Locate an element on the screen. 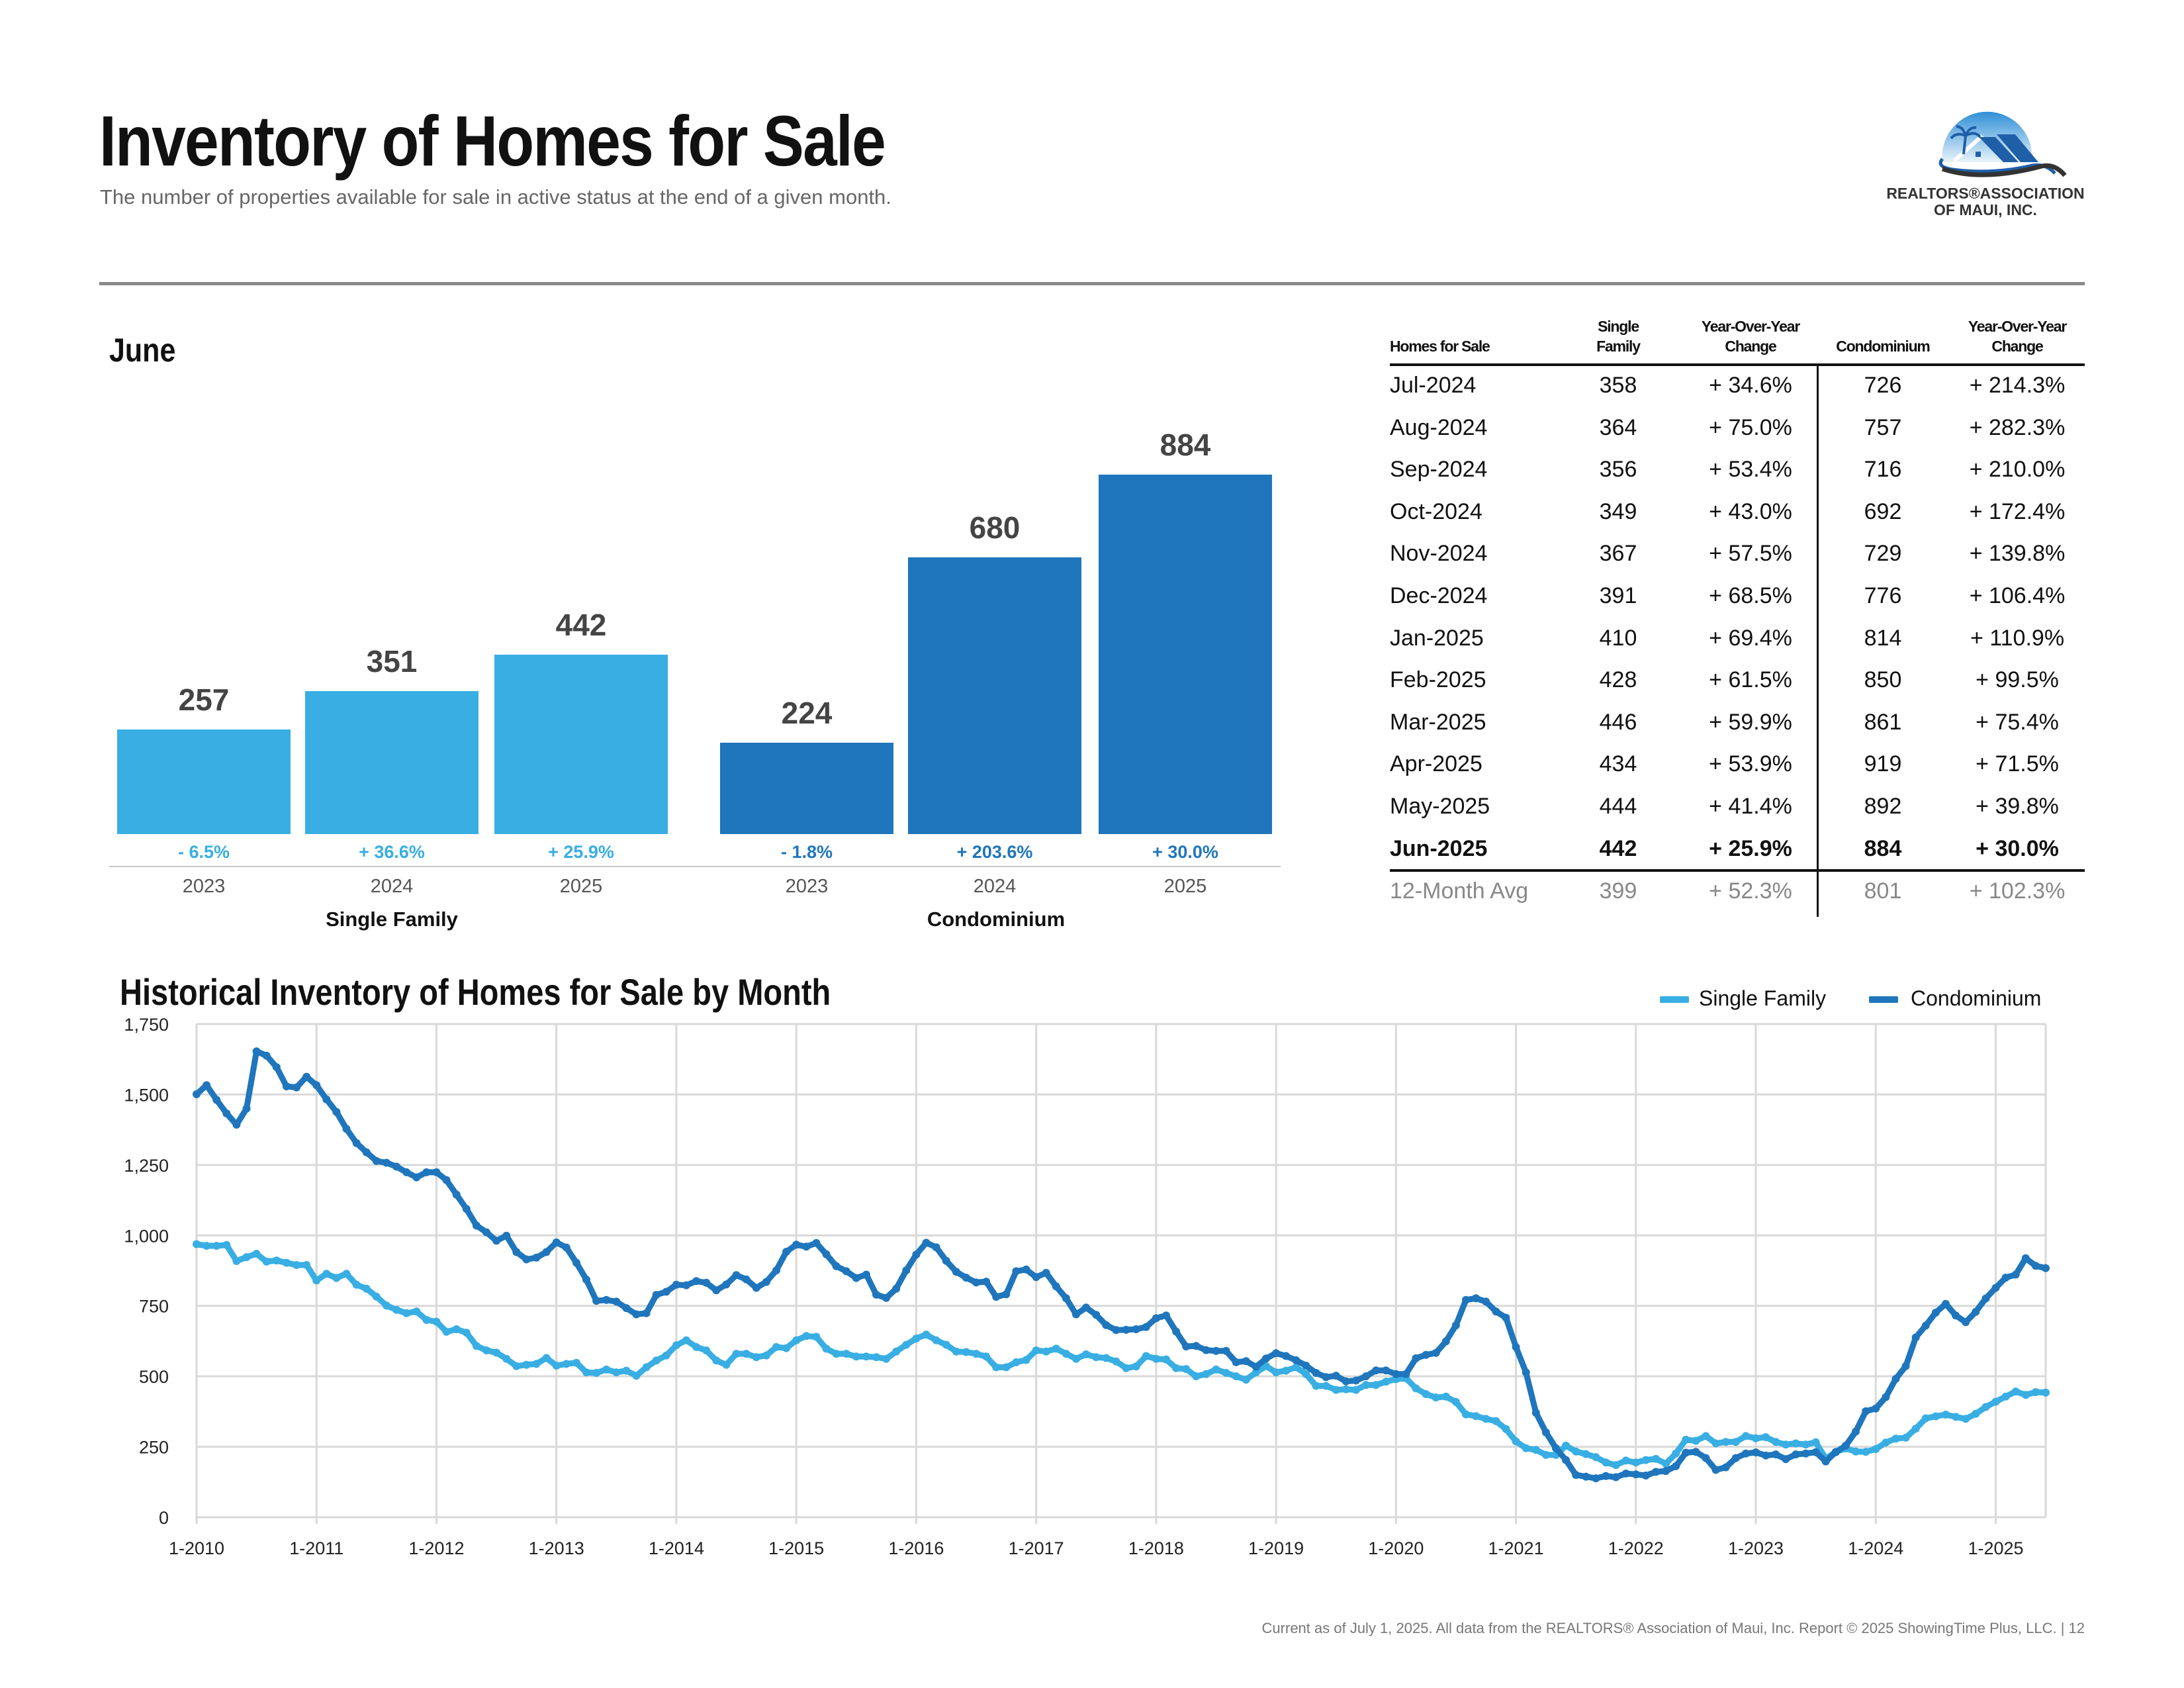 The width and height of the screenshot is (2184, 1688). table-row-cell: + 39.8% is located at coordinates (2017, 806).